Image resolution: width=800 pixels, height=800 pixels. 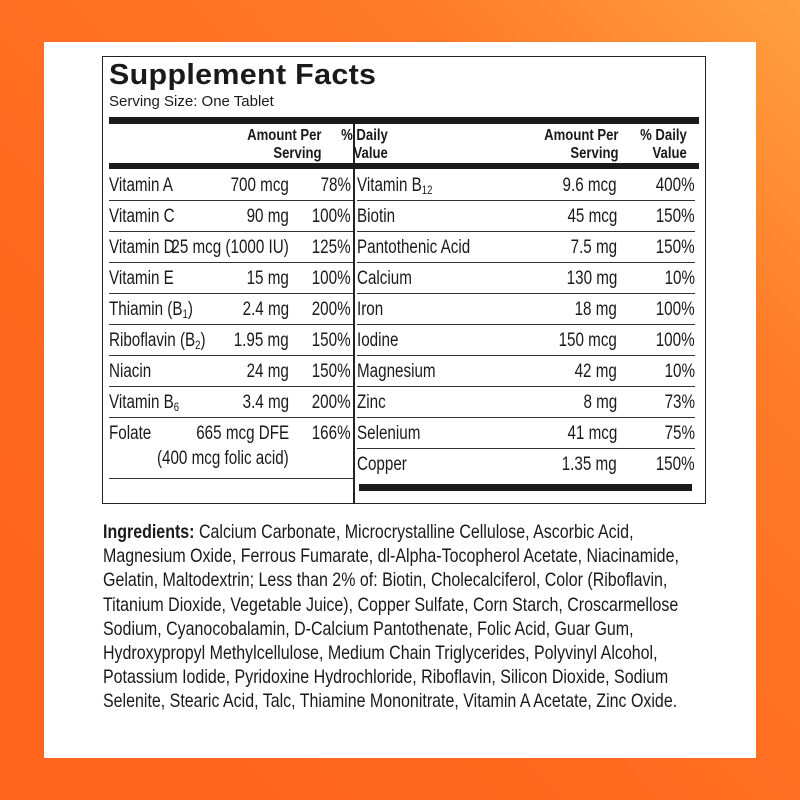 What do you see at coordinates (142, 216) in the screenshot?
I see `nutrient-name: Vitamin C` at bounding box center [142, 216].